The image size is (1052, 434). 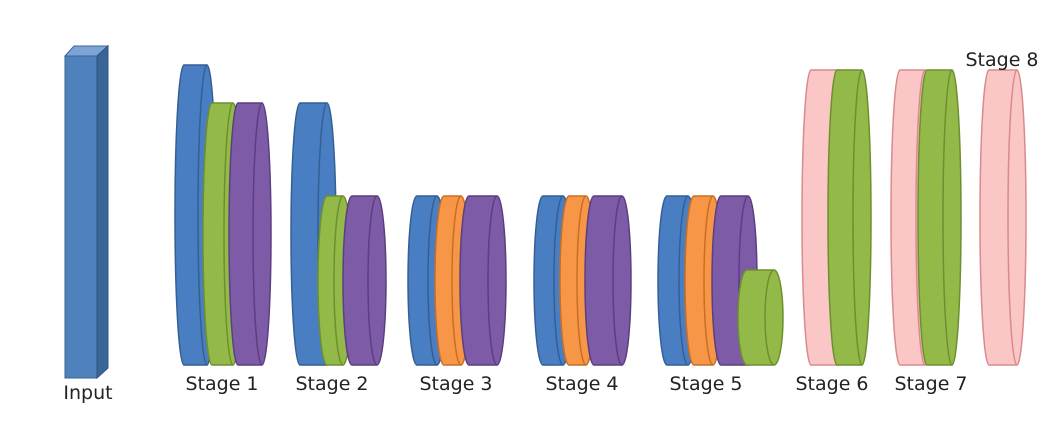 I want to click on input-front, so click(x=81, y=217).